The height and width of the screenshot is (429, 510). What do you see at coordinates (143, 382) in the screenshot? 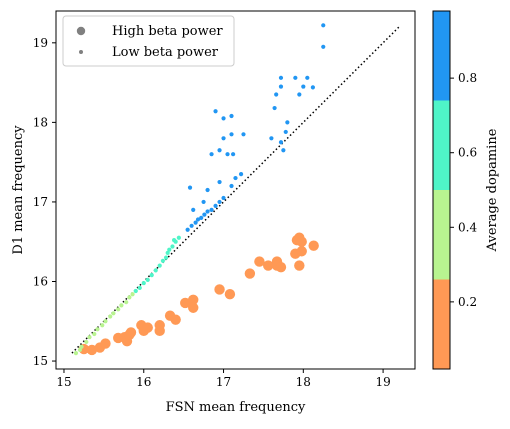
I see `x-tick-label-1: 16` at bounding box center [143, 382].